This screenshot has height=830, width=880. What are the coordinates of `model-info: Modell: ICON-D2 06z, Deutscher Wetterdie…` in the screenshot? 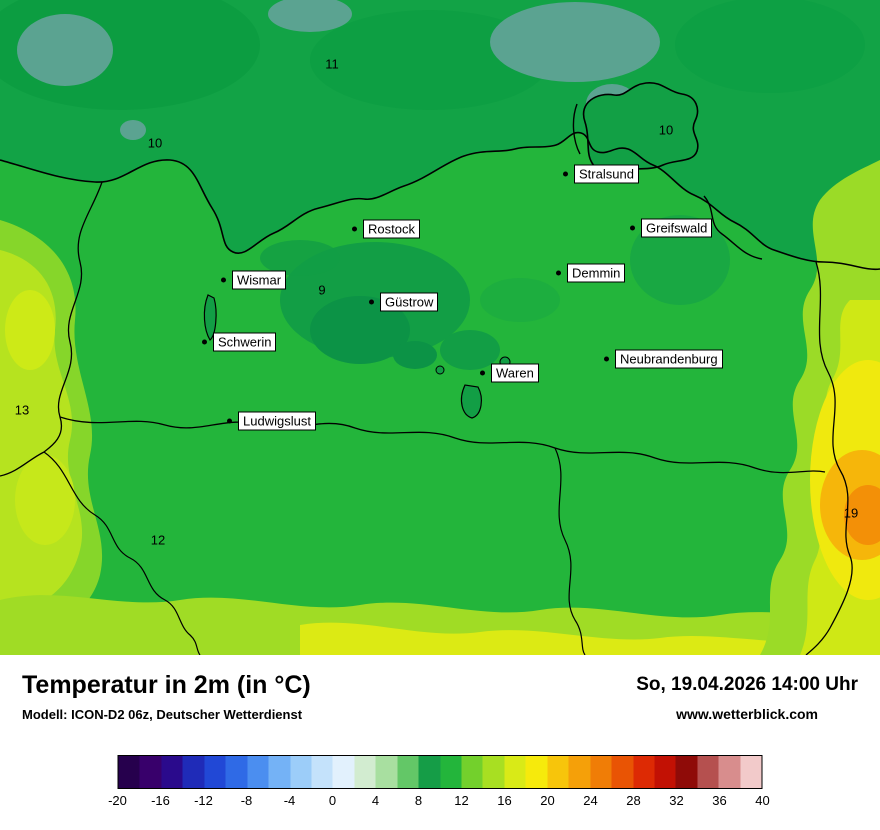 It's located at (162, 714).